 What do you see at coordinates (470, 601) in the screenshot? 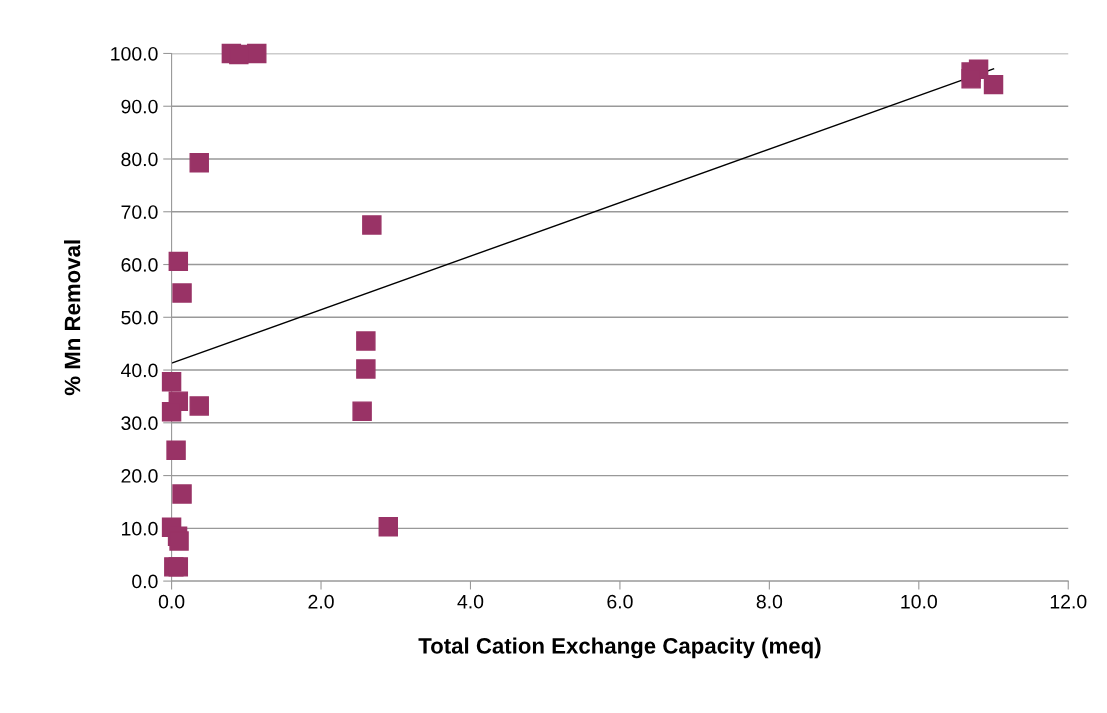
I see `x-tick-label: 4.0` at bounding box center [470, 601].